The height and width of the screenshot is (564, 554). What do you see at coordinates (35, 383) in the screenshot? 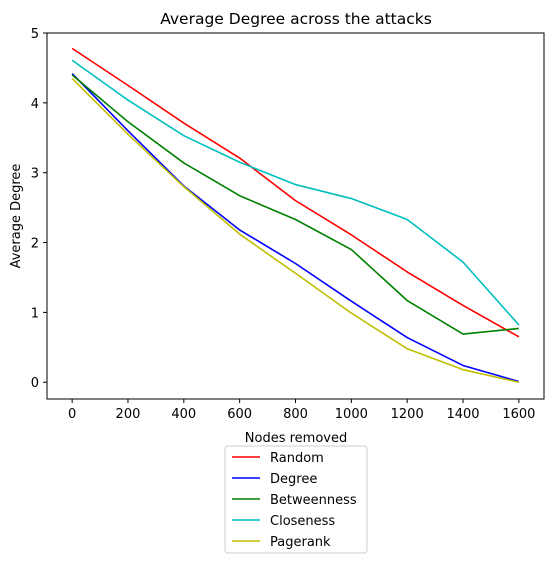
I see `y-tick-label: 0` at bounding box center [35, 383].